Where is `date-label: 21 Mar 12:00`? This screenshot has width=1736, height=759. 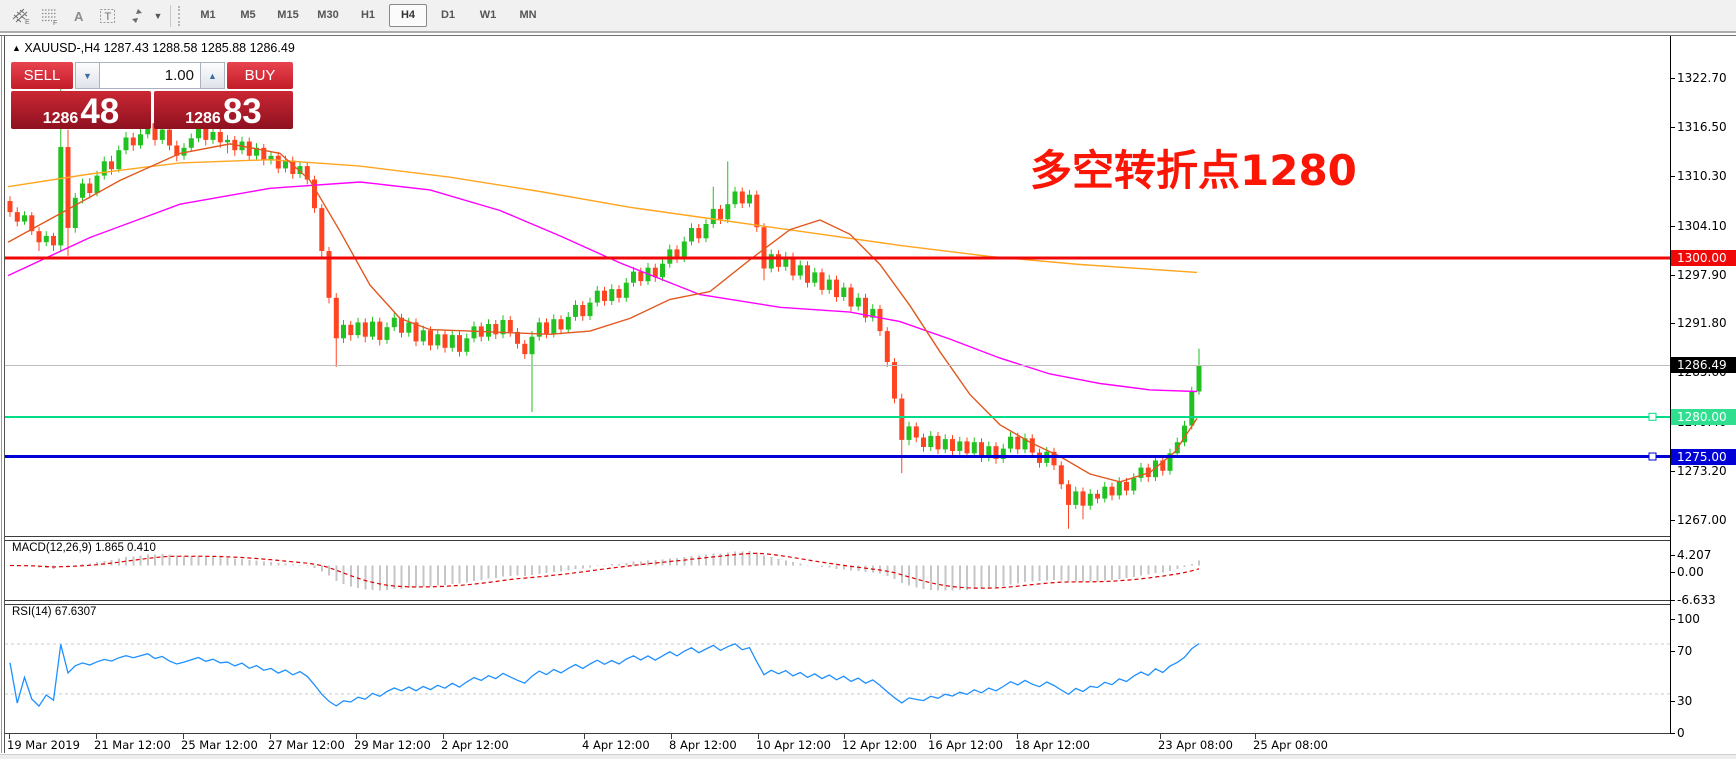 date-label: 21 Mar 12:00 is located at coordinates (132, 745).